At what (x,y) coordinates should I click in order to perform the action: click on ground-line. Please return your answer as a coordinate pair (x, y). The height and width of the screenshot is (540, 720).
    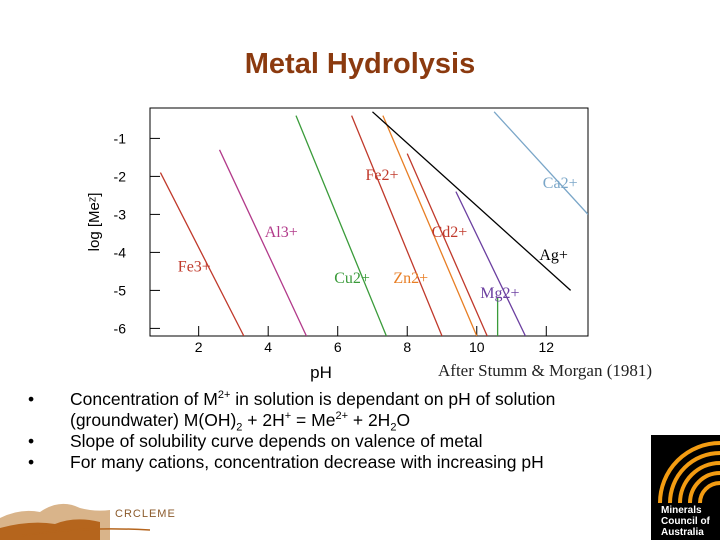
    Looking at the image, I should click on (85, 532).